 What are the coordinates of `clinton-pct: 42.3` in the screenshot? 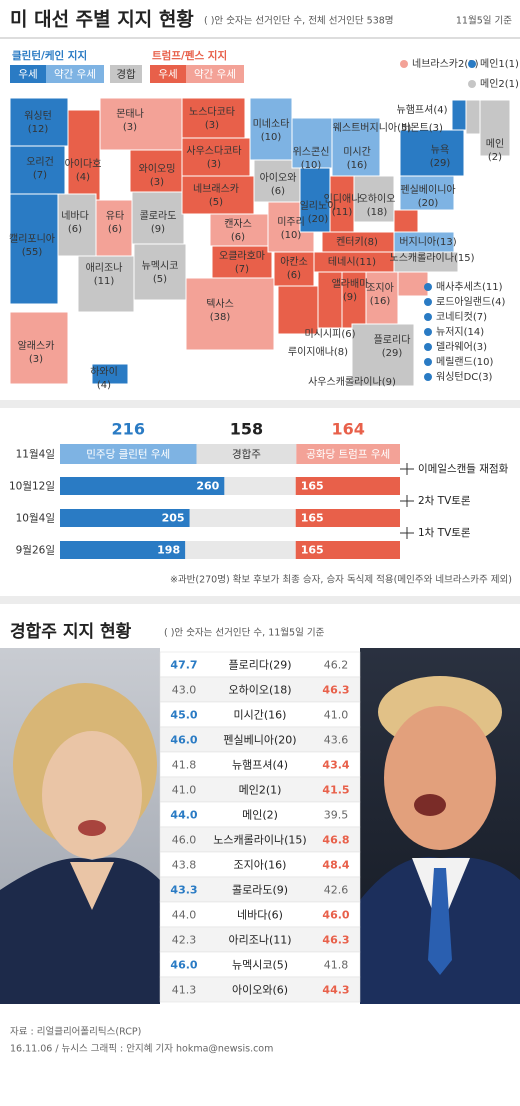 It's located at (184, 940).